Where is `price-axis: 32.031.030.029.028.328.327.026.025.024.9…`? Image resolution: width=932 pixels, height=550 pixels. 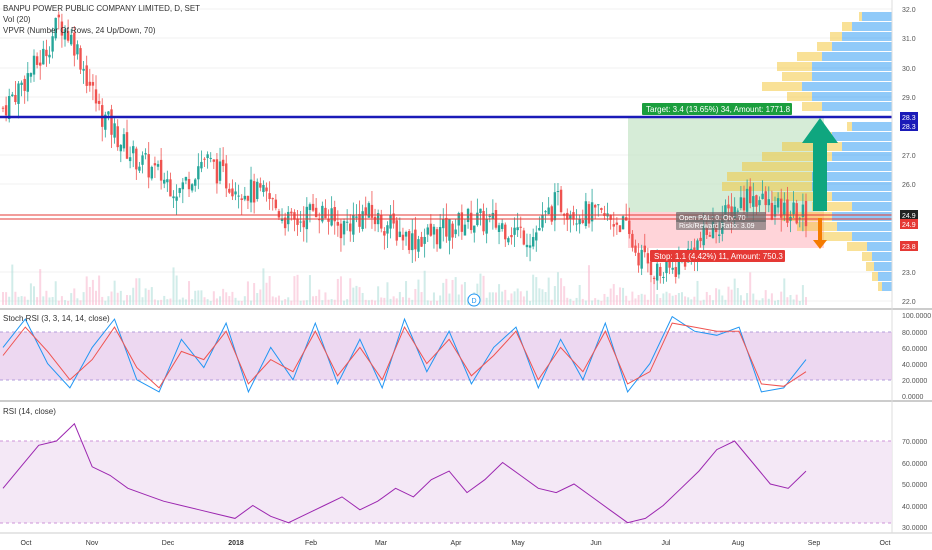
price-axis: 32.031.030.029.028.328.327.026.025.024.9… is located at coordinates (909, 156).